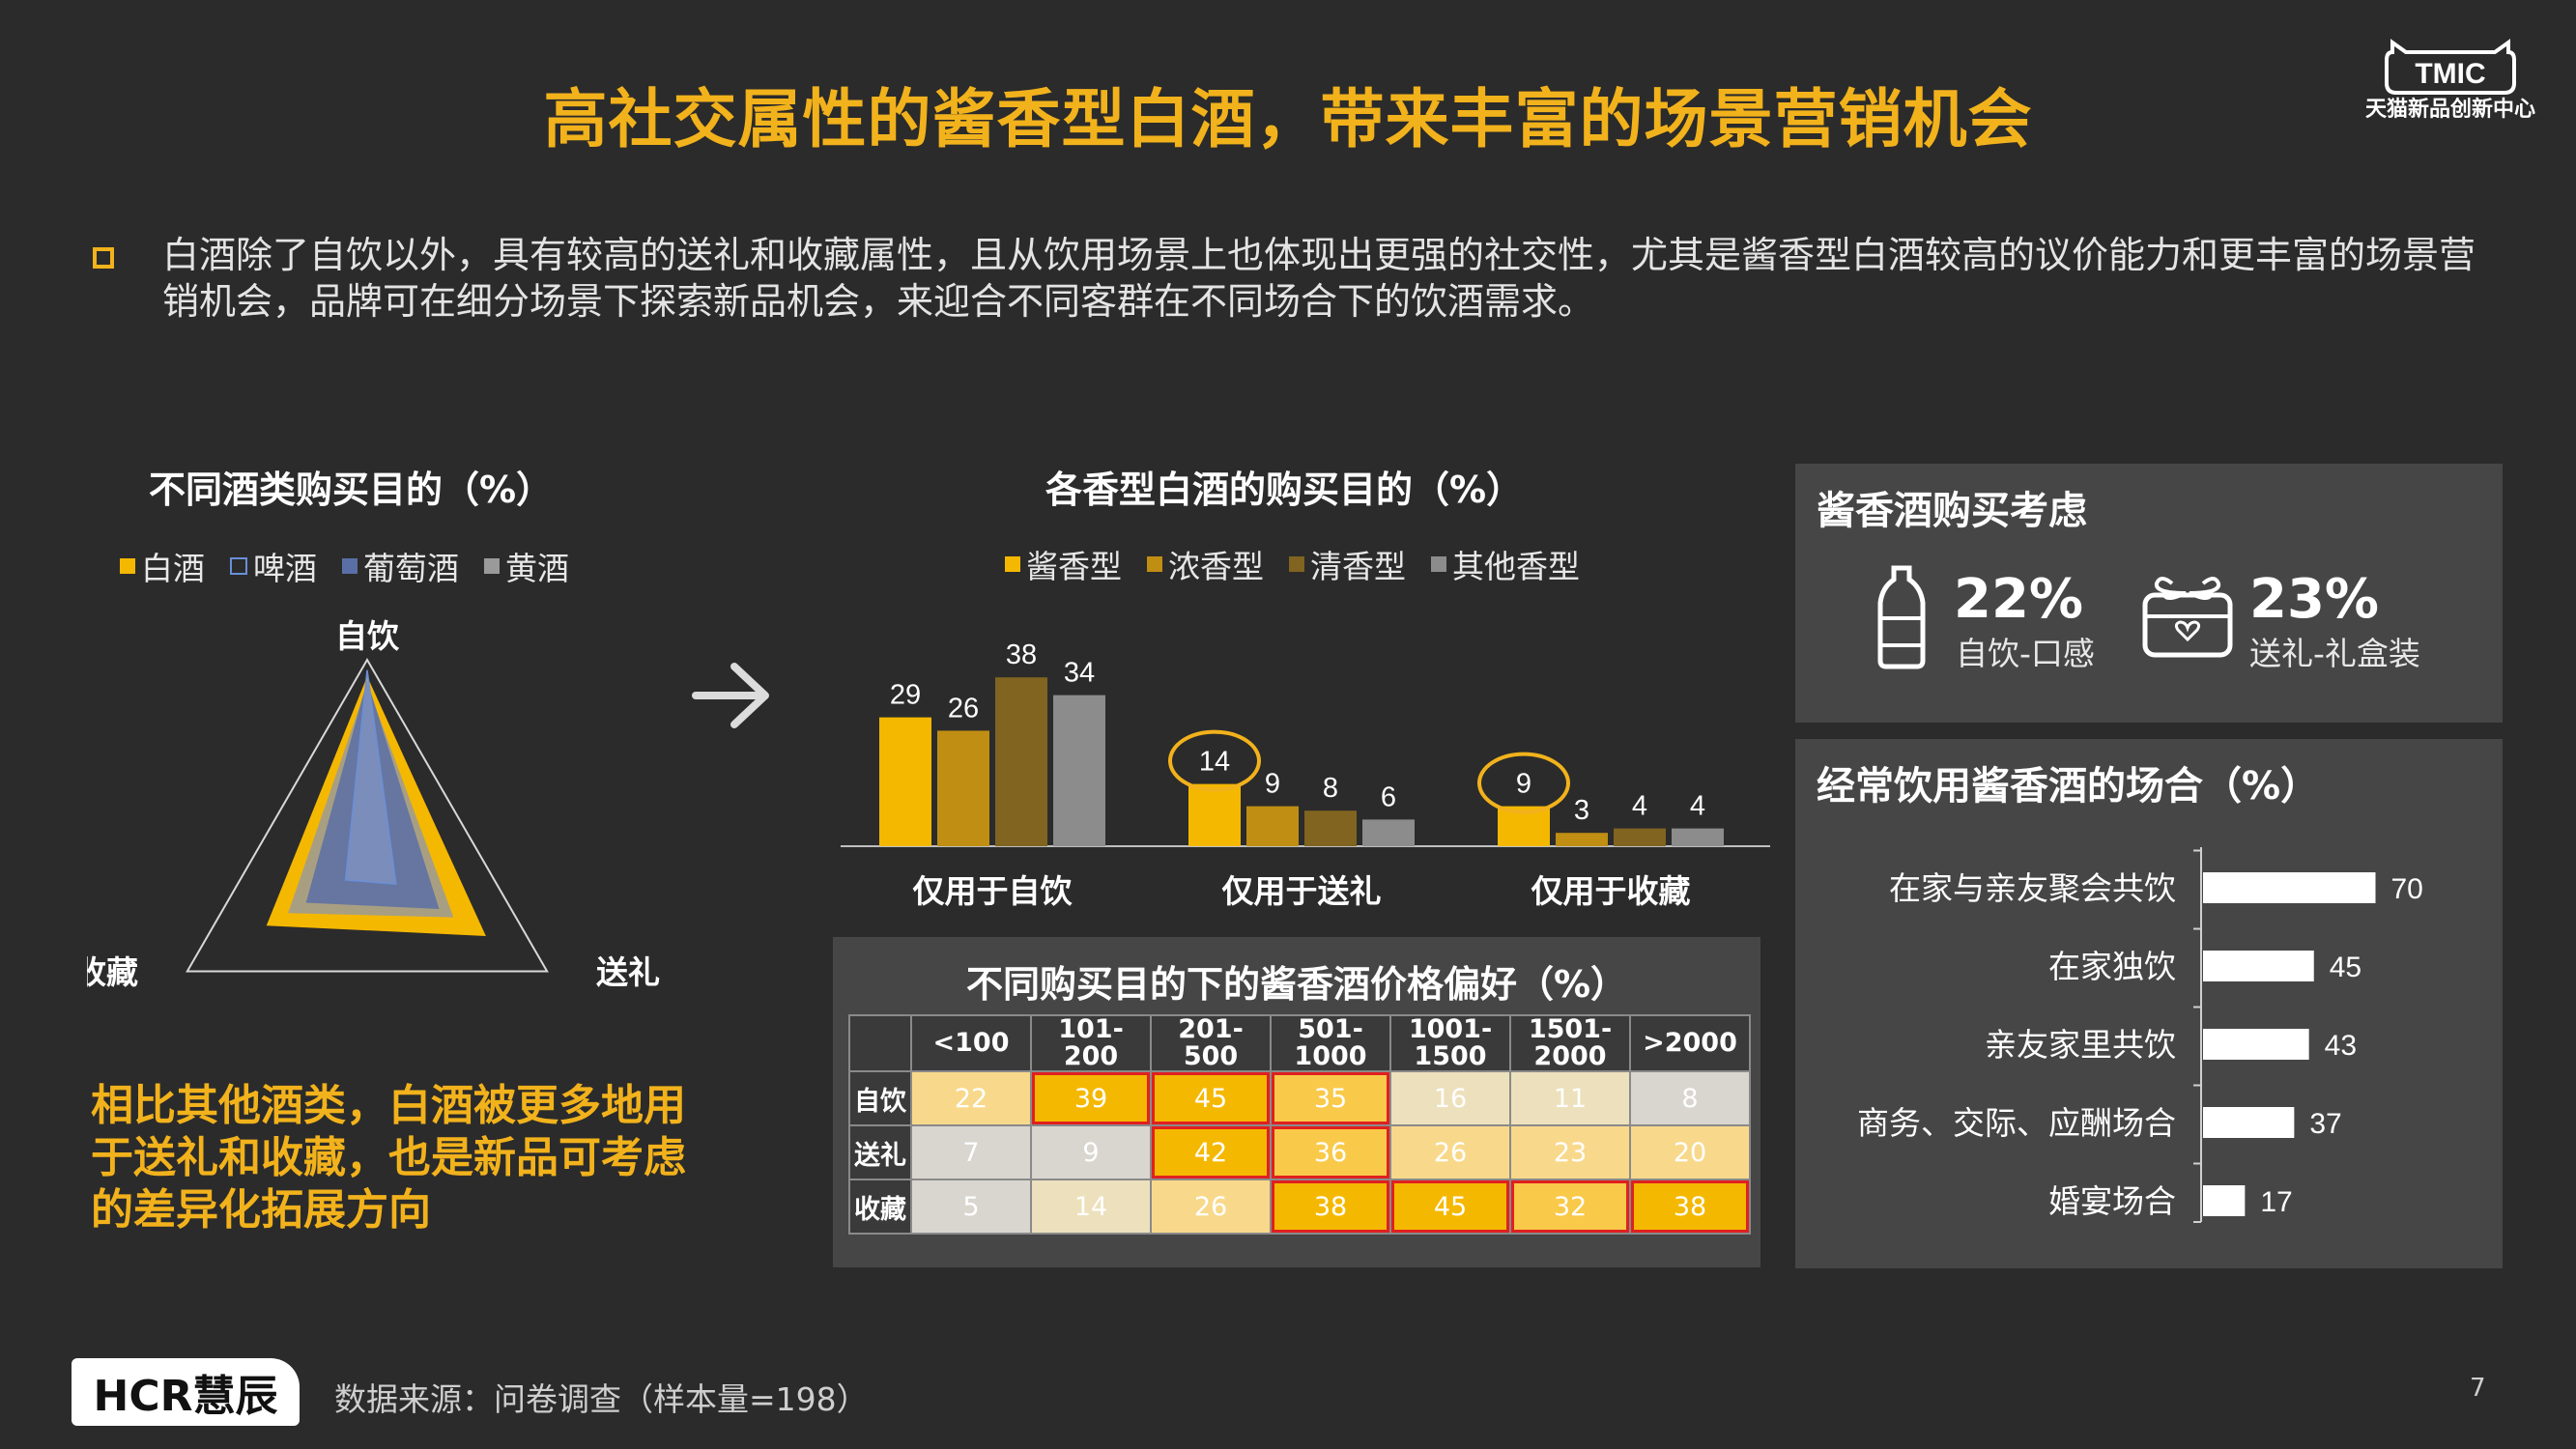 The width and height of the screenshot is (2576, 1449). Describe the element at coordinates (285, 568) in the screenshot. I see `legend-label: 啤酒` at that location.